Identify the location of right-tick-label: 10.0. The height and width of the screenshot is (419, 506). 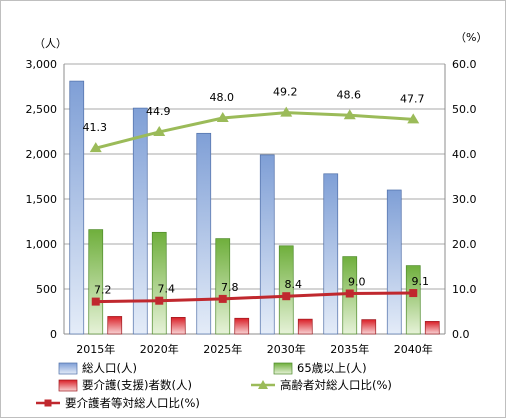
(464, 289).